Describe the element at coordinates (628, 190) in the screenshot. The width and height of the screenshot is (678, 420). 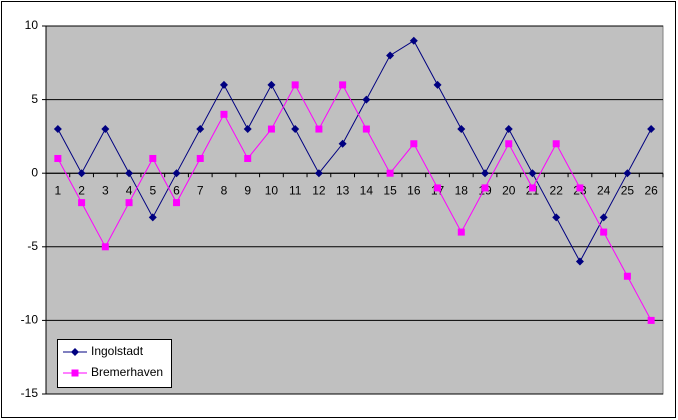
I see `x-tick-label: 25` at that location.